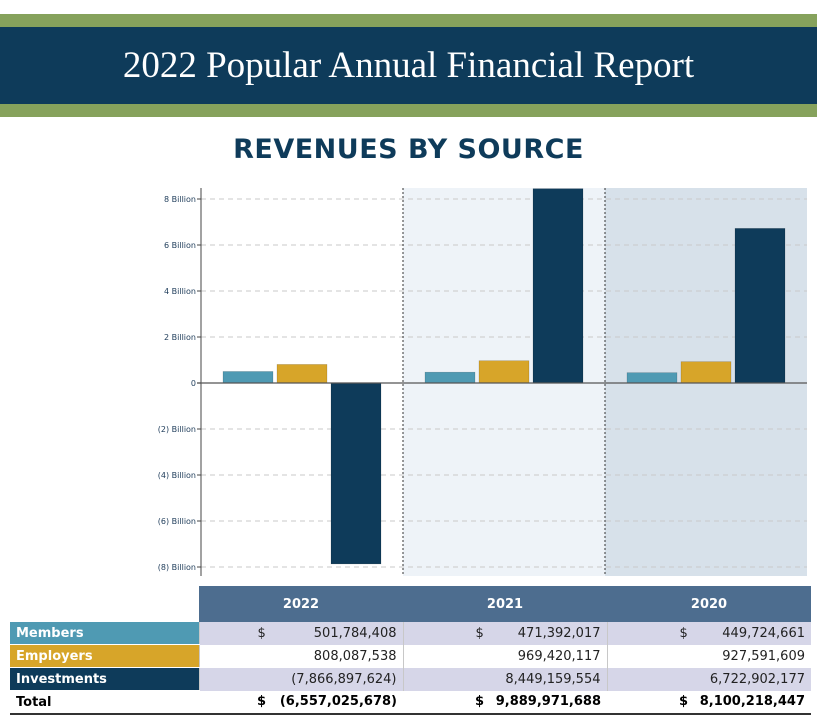 Image resolution: width=817 pixels, height=717 pixels. What do you see at coordinates (559, 633) in the screenshot?
I see `members-2021-value: 471,392,017` at bounding box center [559, 633].